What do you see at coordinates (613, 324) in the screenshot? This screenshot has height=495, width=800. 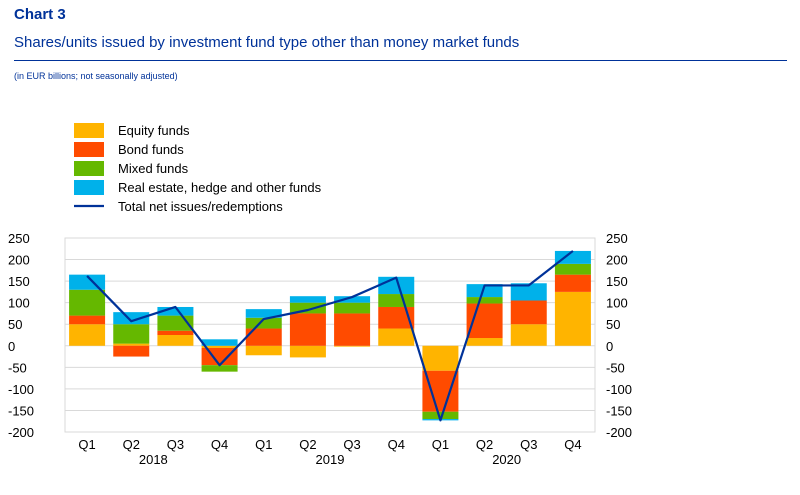 I see `y-tick-label-right: 50` at bounding box center [613, 324].